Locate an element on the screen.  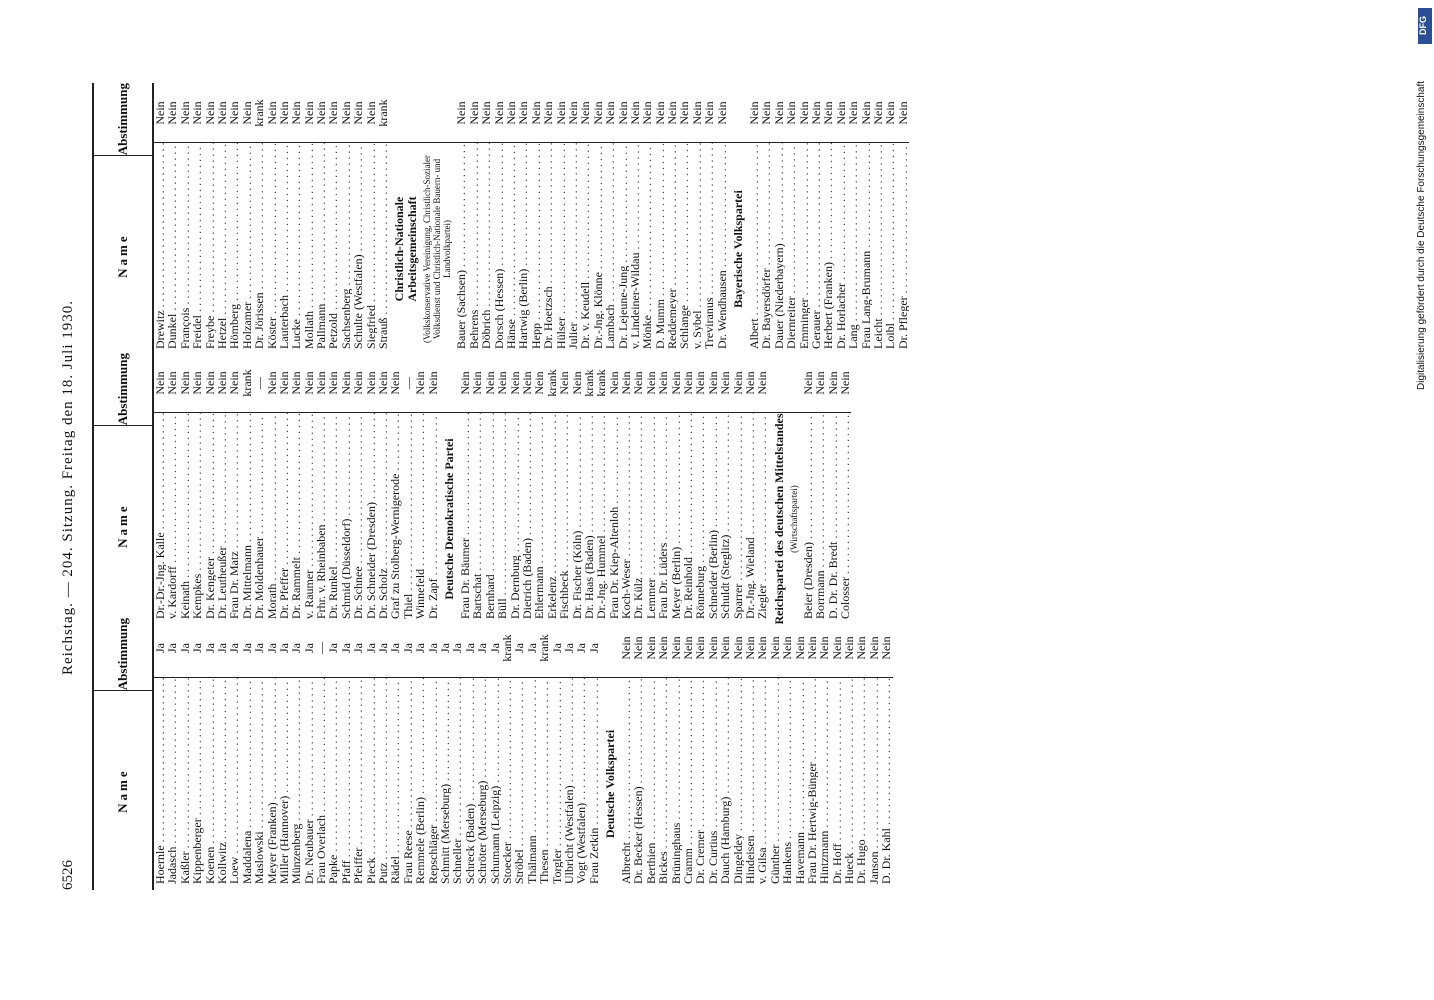
member-row: Dr. Hoetzsch Nein is located at coordinates (548, 219).